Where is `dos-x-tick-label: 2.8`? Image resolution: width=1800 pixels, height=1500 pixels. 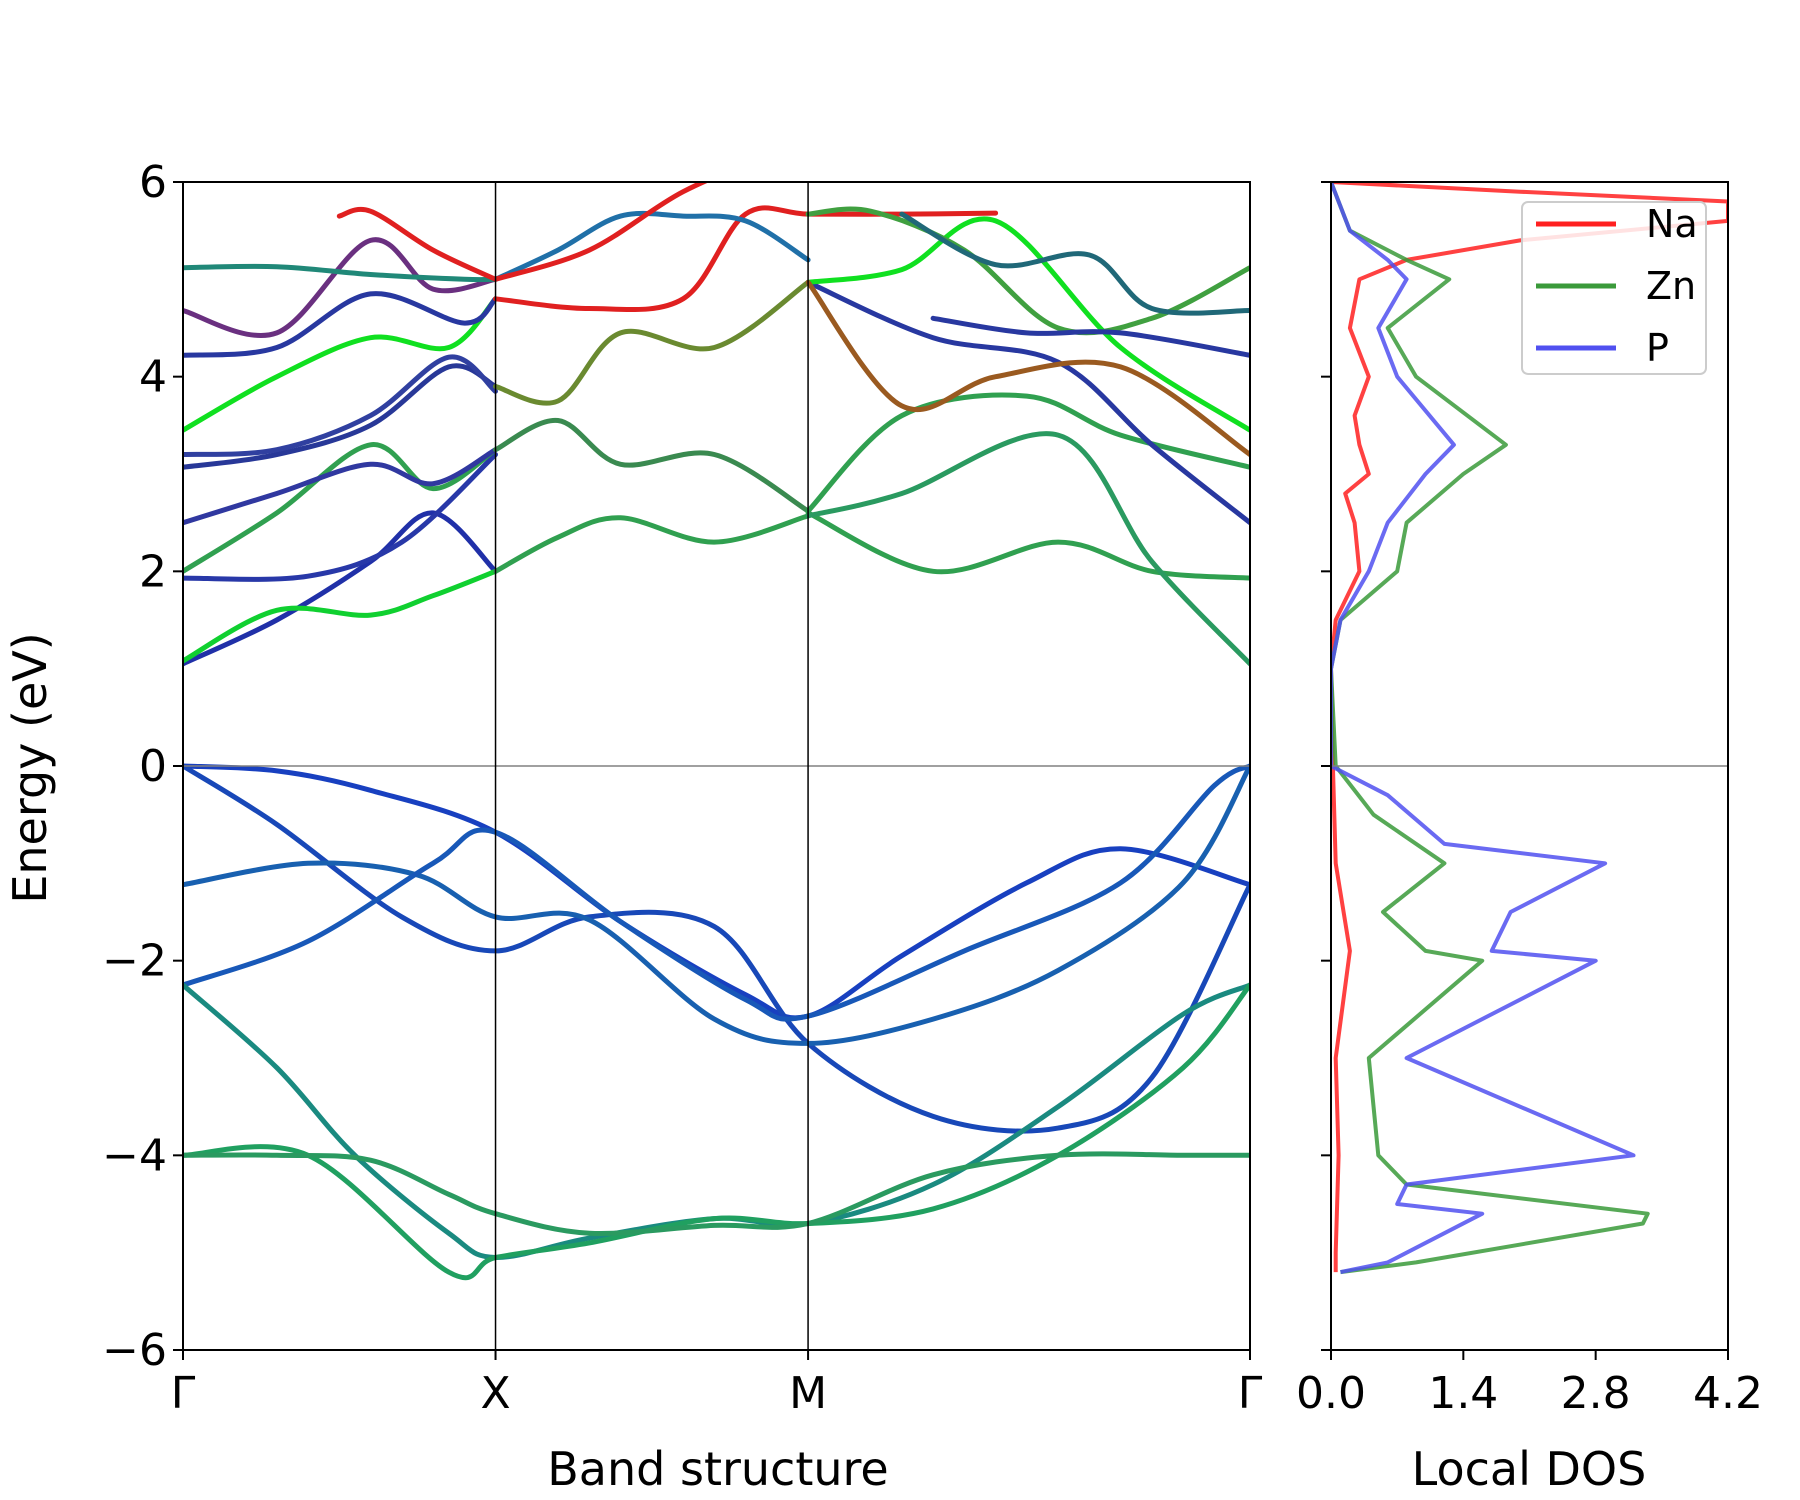 dos-x-tick-label: 2.8 is located at coordinates (1596, 1393).